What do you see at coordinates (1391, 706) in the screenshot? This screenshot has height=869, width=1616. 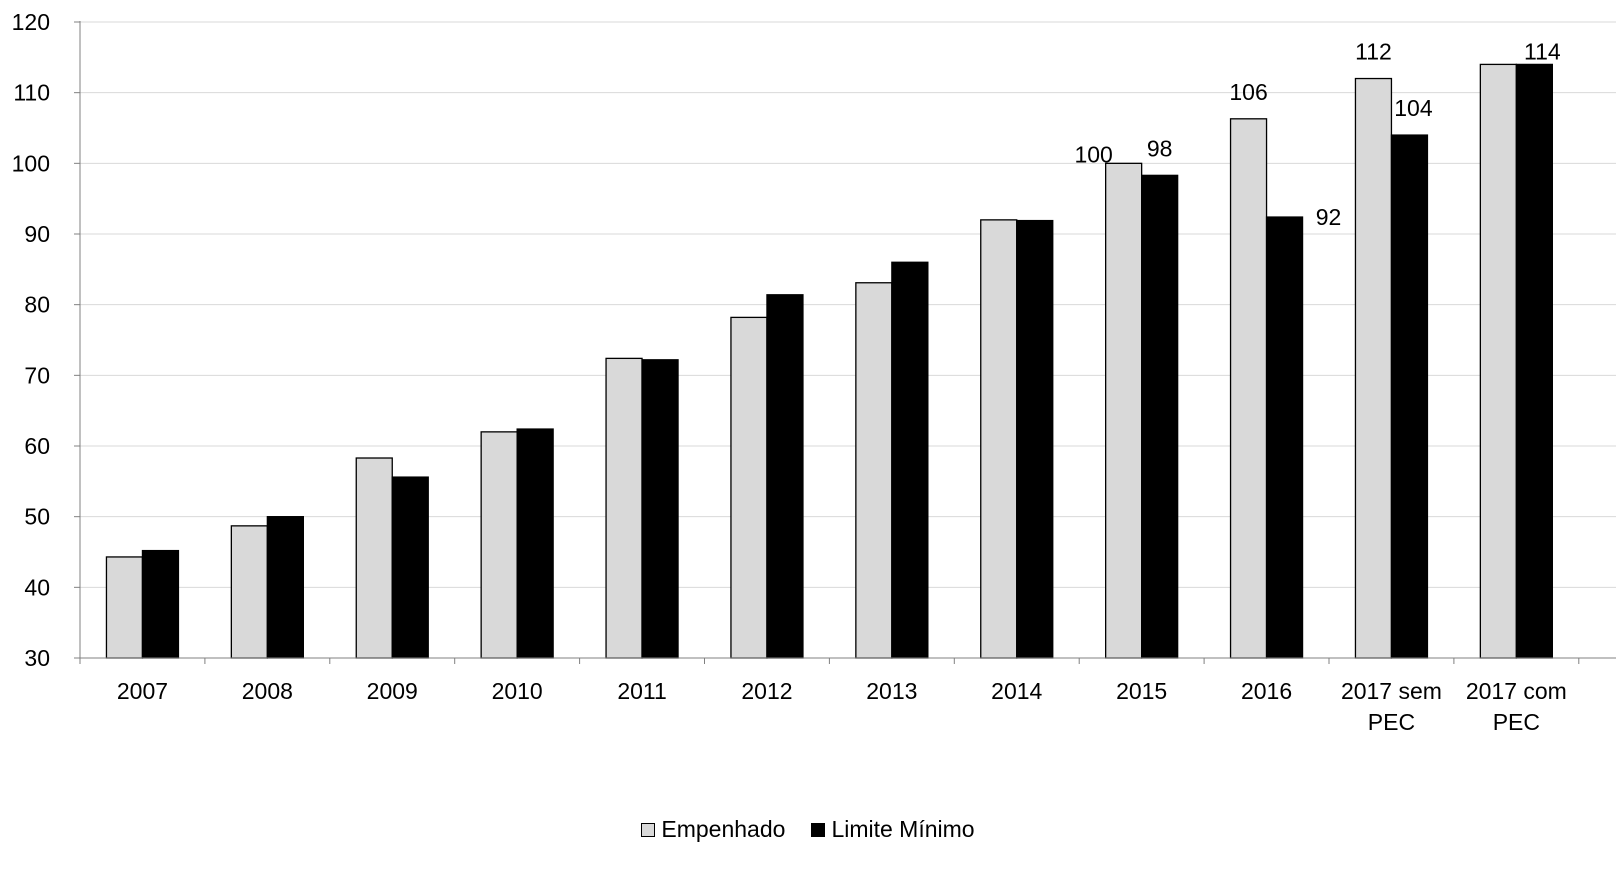 I see `x-tick-label: 2017 sem PEC` at bounding box center [1391, 706].